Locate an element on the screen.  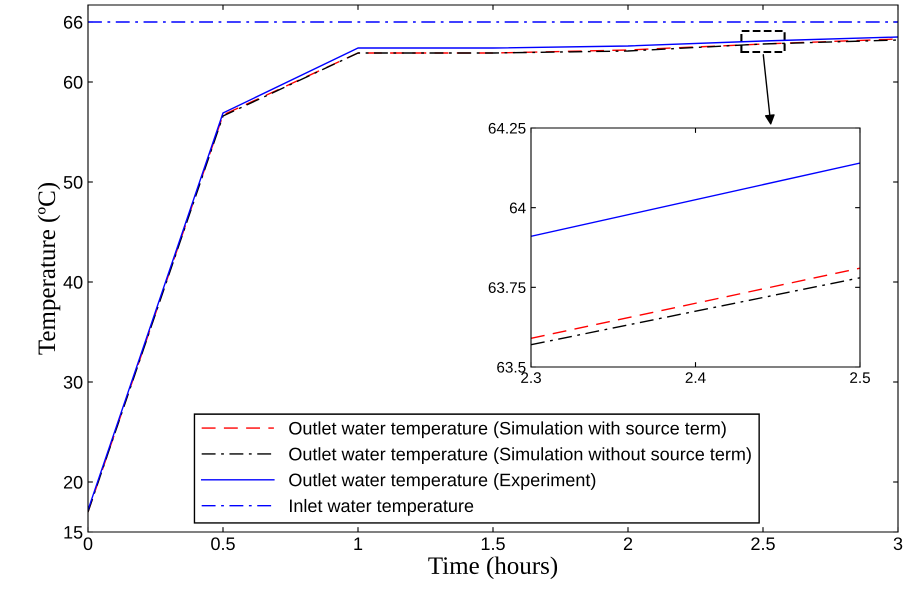
legend-label: Outlet water temperature (Simulation with source term) is located at coordinates (507, 429).